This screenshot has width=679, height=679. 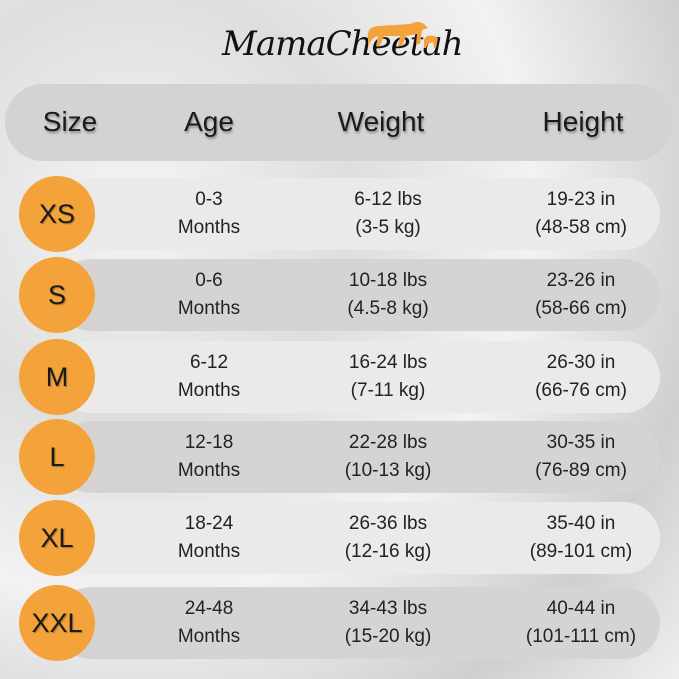 What do you see at coordinates (209, 442) in the screenshot?
I see `age-range: 12-18` at bounding box center [209, 442].